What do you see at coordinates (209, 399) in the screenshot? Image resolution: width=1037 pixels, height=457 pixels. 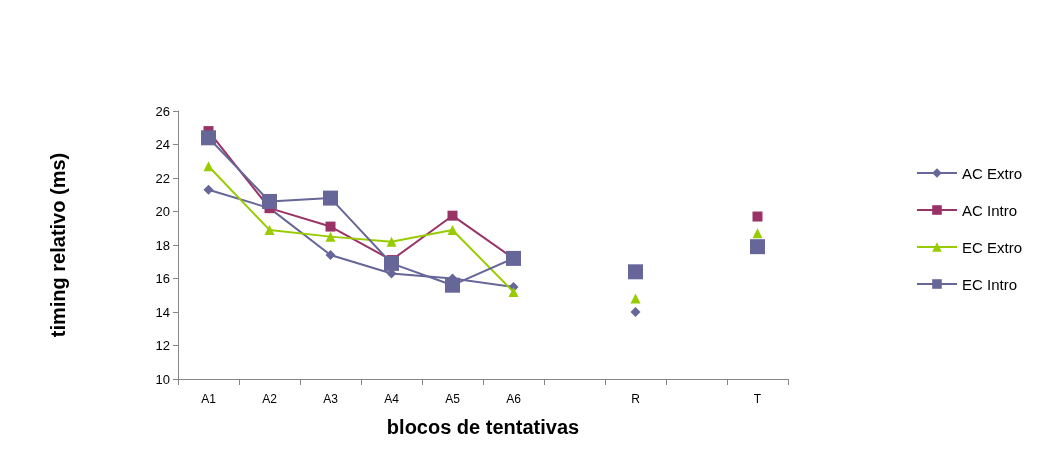 I see `x-tick-label: A1` at bounding box center [209, 399].